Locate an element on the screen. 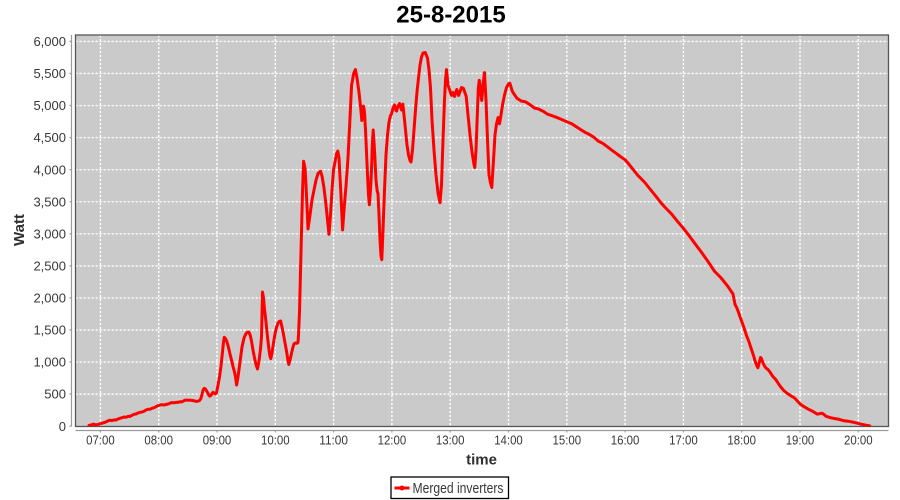 The width and height of the screenshot is (900, 500). svg-text: 13:00 is located at coordinates (450, 440).